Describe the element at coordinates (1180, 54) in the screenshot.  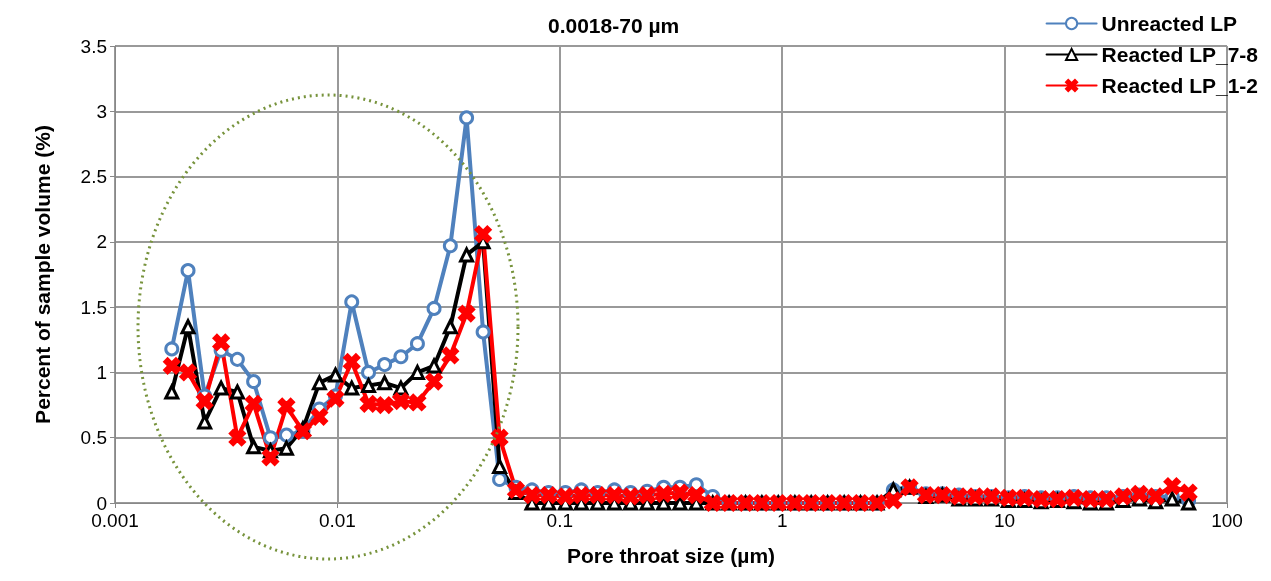
I see `legend-label: Reacted LP_7-8` at that location.